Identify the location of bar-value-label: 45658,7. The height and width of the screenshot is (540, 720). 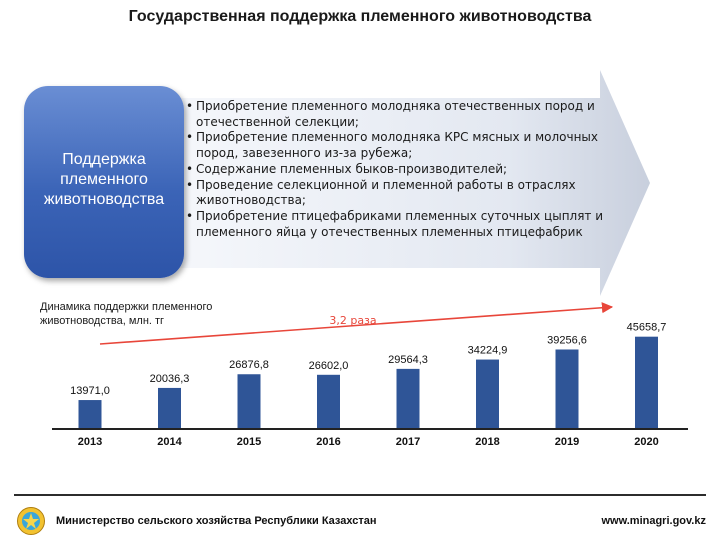
(647, 328).